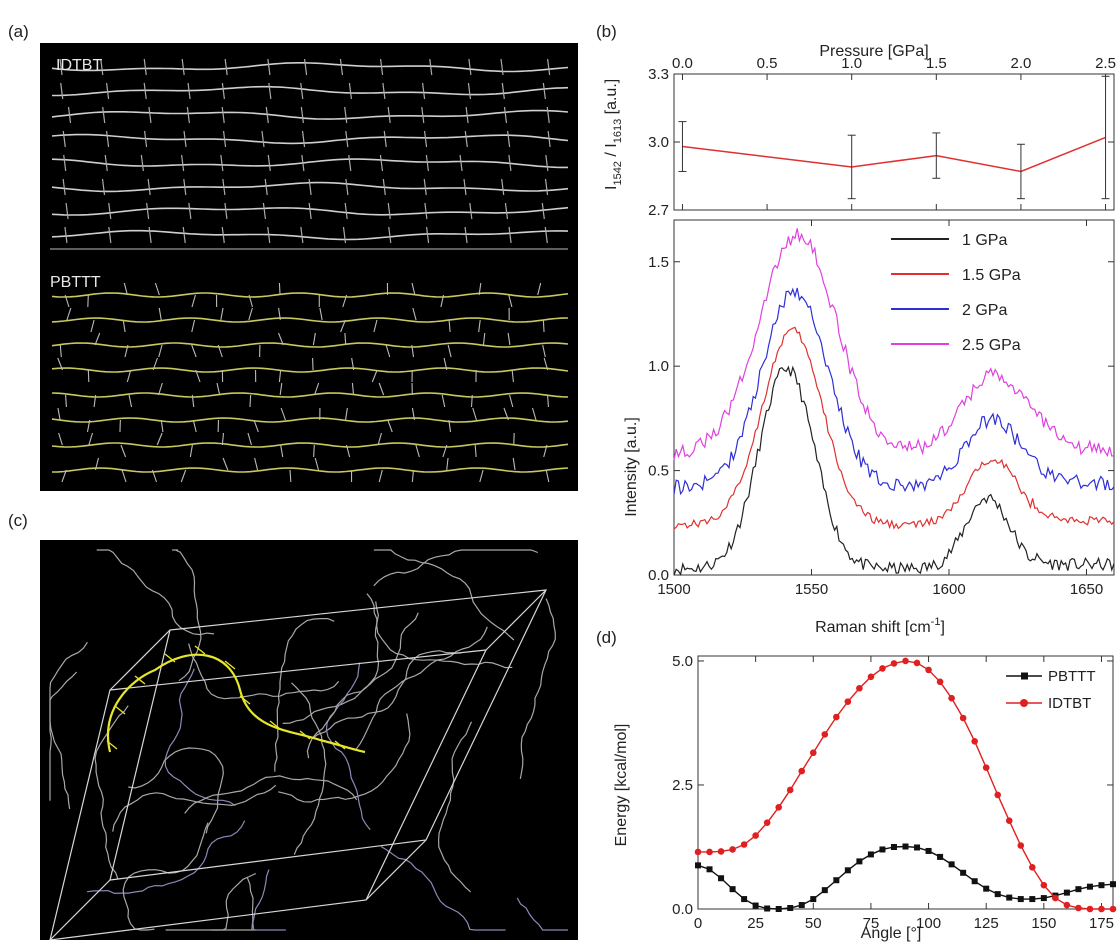 This screenshot has width=1120, height=945. I want to click on legend-entry: 1 GPa, so click(984, 240).